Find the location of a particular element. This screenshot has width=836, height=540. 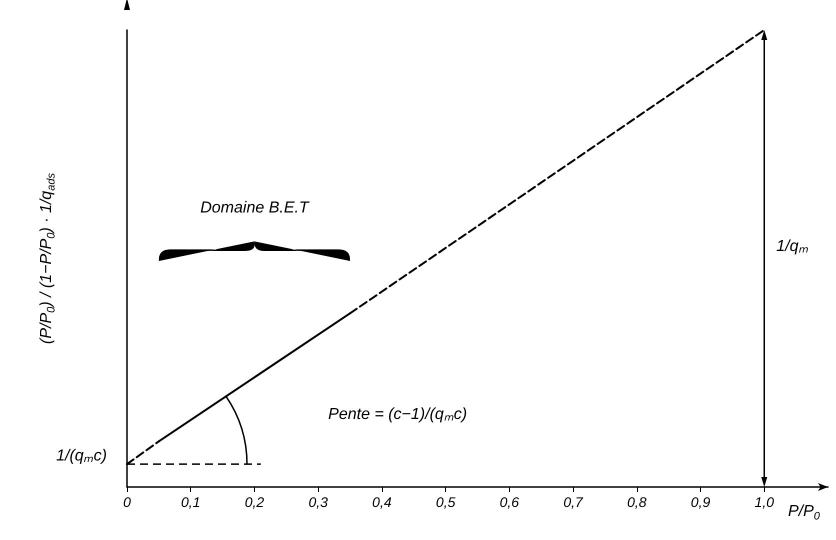

x-tick-label: 0 is located at coordinates (127, 502).